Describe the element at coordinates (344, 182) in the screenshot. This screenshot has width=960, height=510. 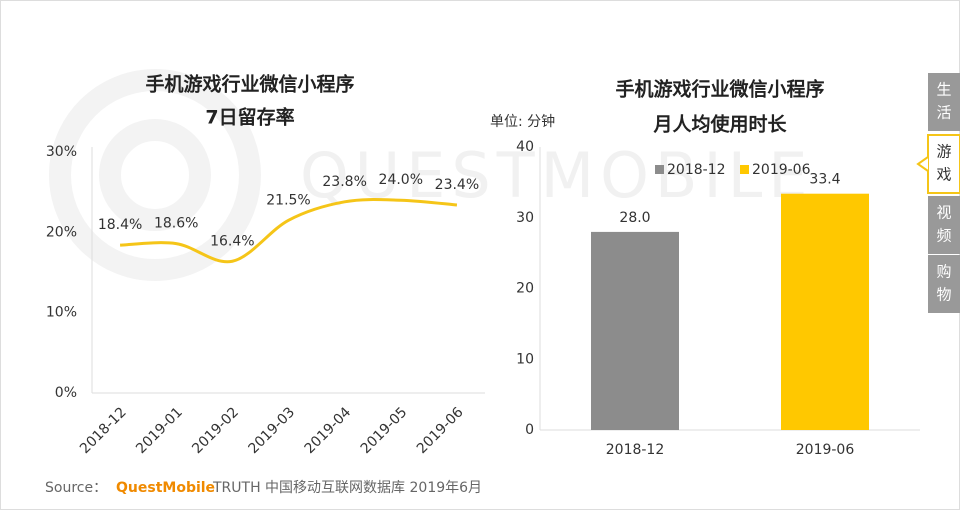
I see `value-label: 23.8%` at that location.